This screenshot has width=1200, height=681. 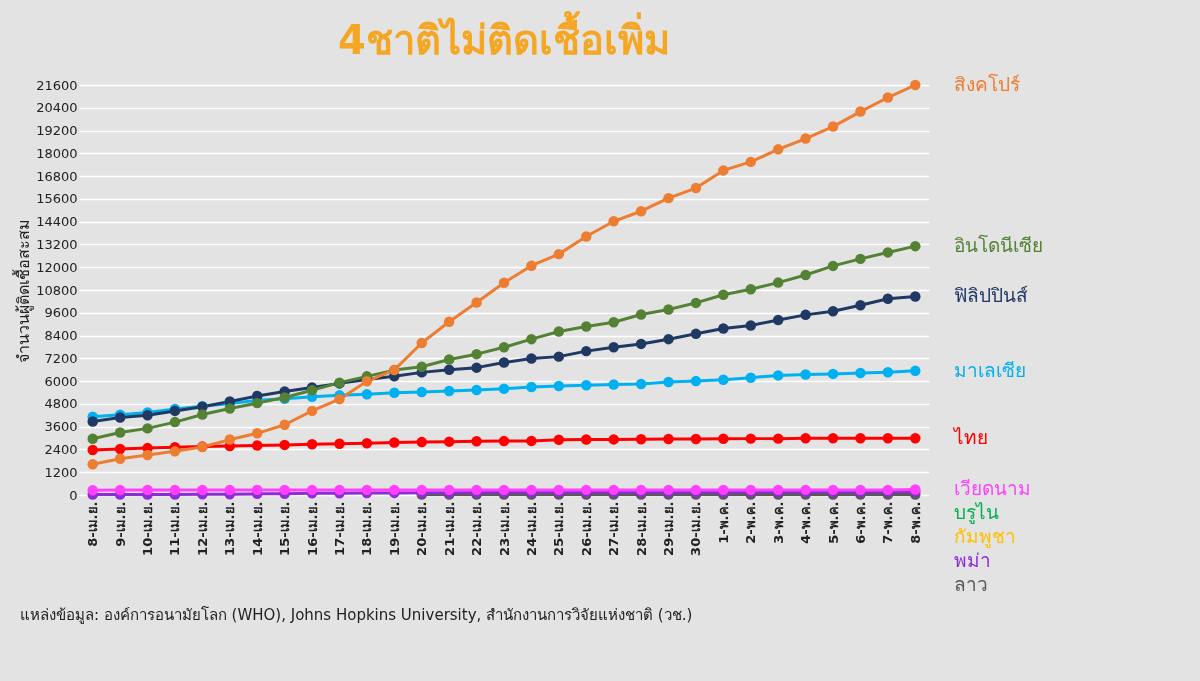 What do you see at coordinates (57, 108) in the screenshot?
I see `y-tick-label: 20400` at bounding box center [57, 108].